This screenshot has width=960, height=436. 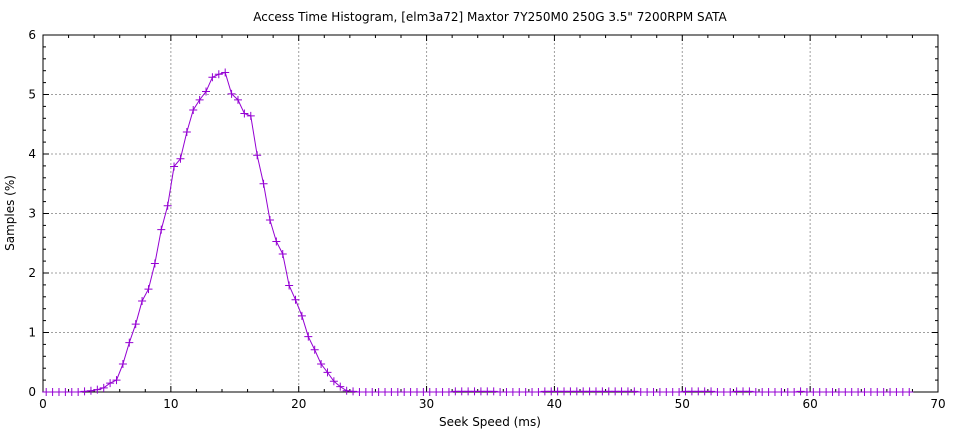 I want to click on y-tick-label: 4, so click(x=32, y=154).